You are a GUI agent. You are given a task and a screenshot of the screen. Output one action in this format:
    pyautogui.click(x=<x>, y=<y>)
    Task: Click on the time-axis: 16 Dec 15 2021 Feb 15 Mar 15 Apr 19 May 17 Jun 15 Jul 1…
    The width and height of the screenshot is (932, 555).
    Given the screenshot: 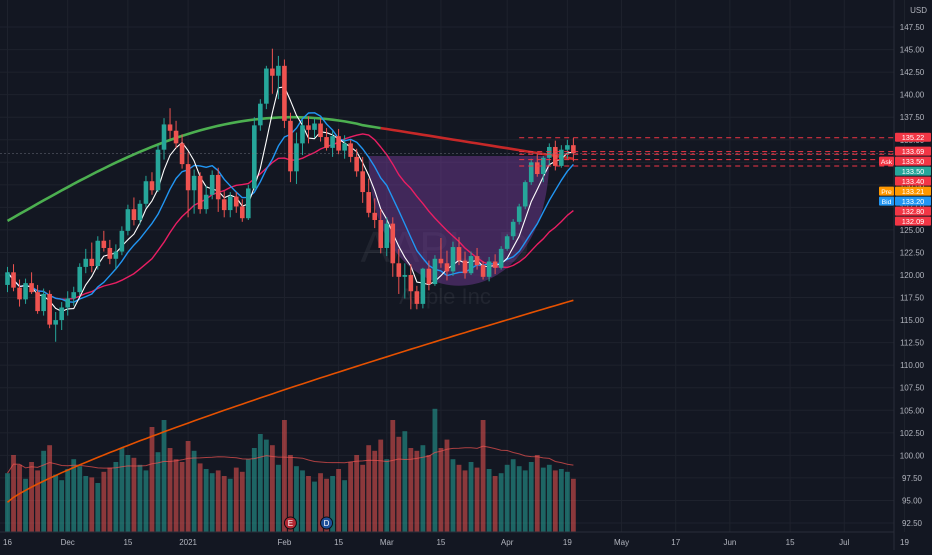 What is the action you would take?
    pyautogui.click(x=456, y=542)
    